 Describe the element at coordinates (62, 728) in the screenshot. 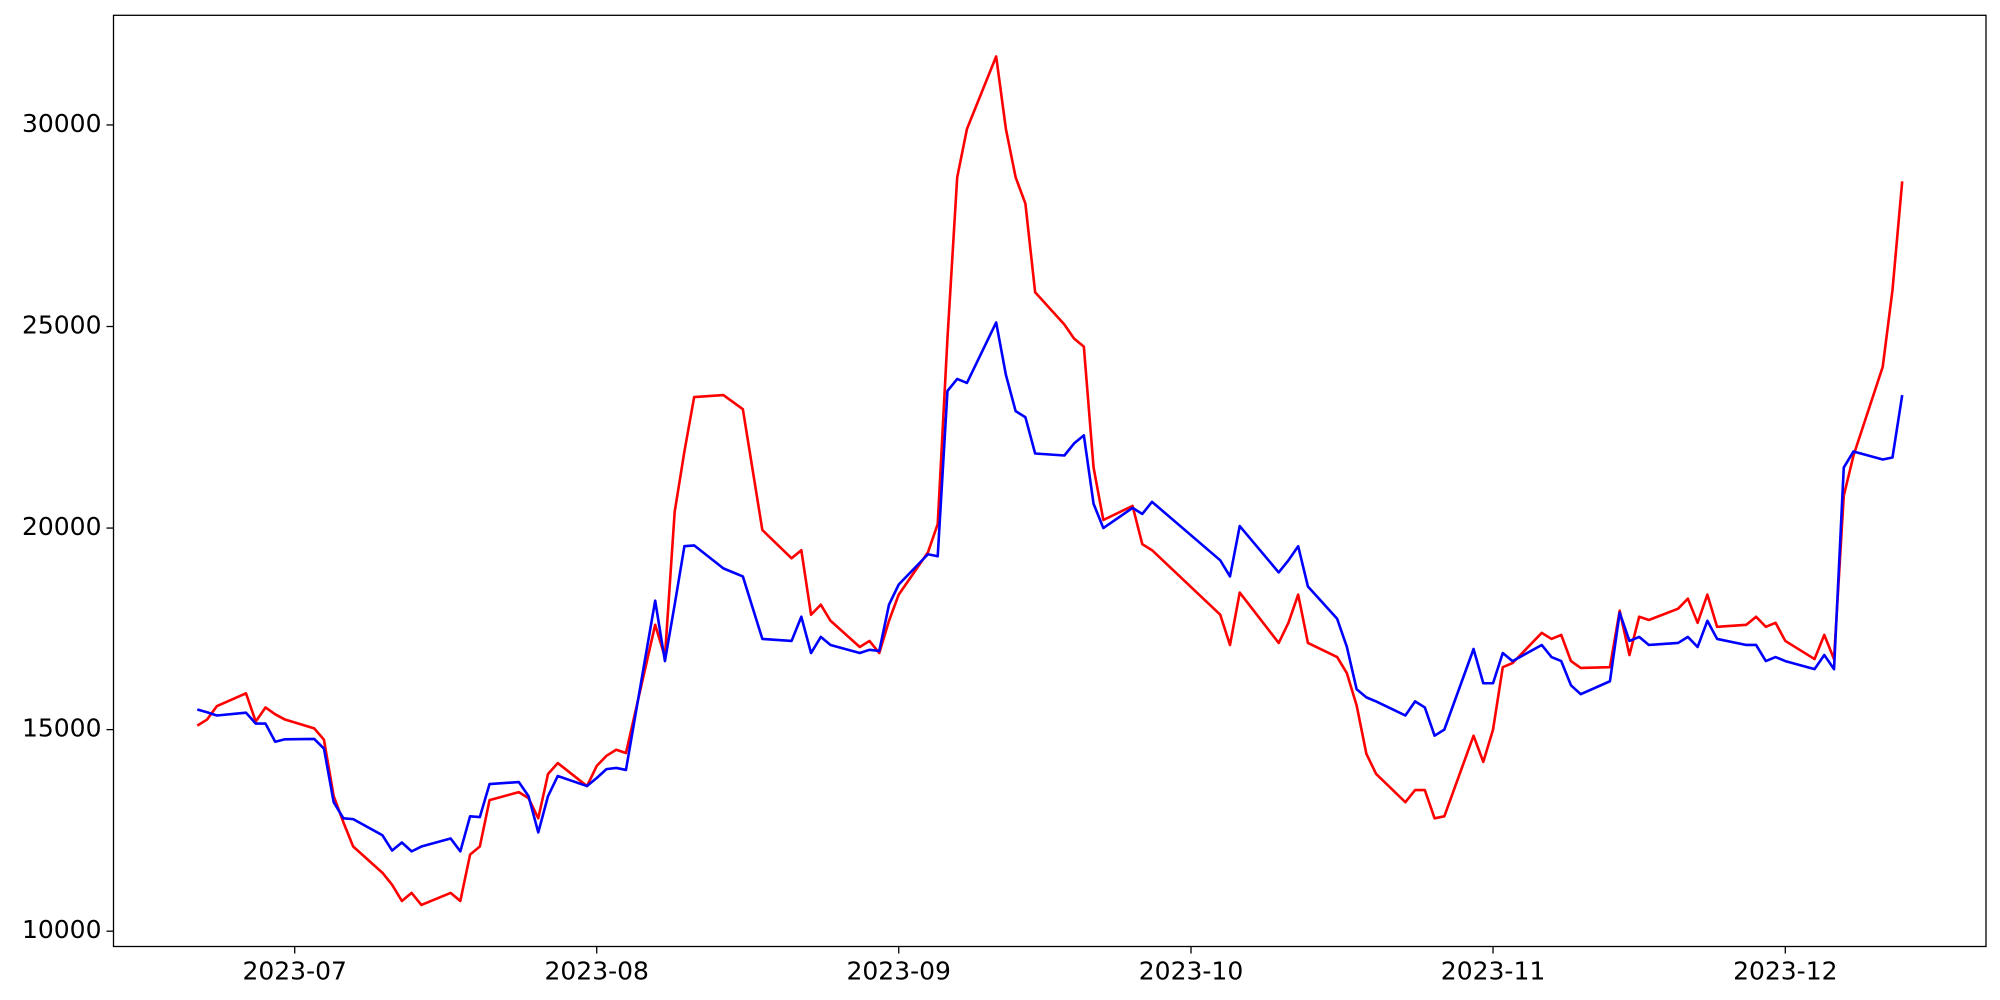

I see `y-tick-label: 15000` at that location.